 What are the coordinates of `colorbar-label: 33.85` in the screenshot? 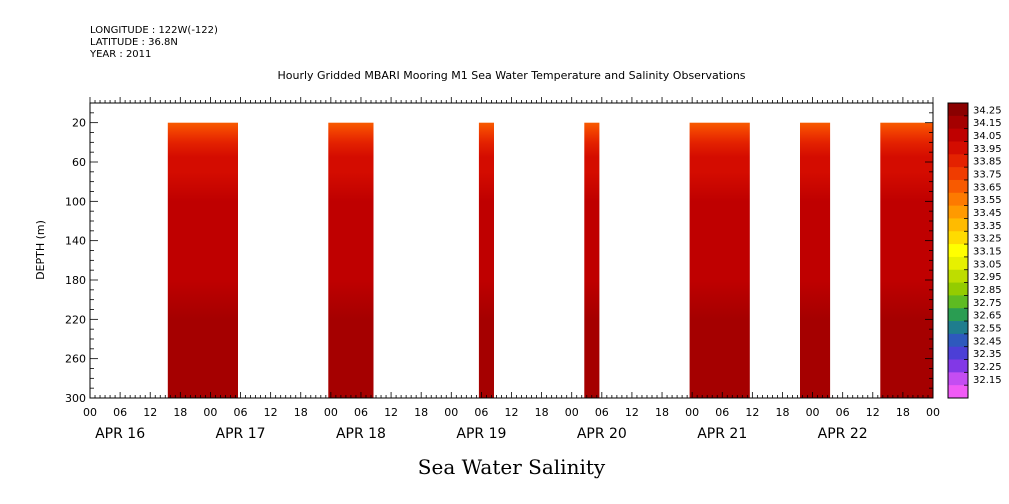 It's located at (987, 162).